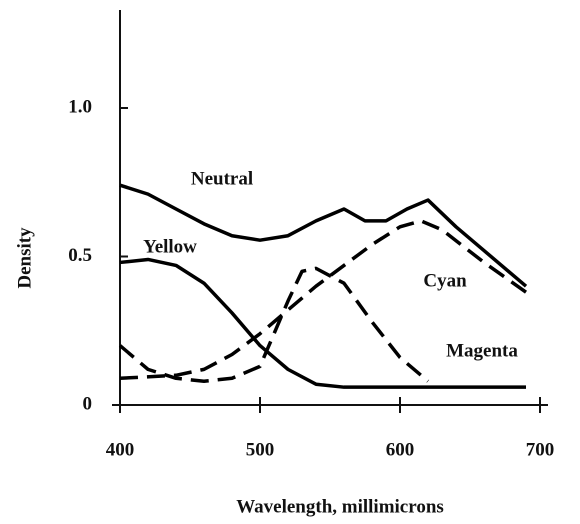 This screenshot has width=580, height=524. What do you see at coordinates (120, 449) in the screenshot?
I see `x-tick-label: 400` at bounding box center [120, 449].